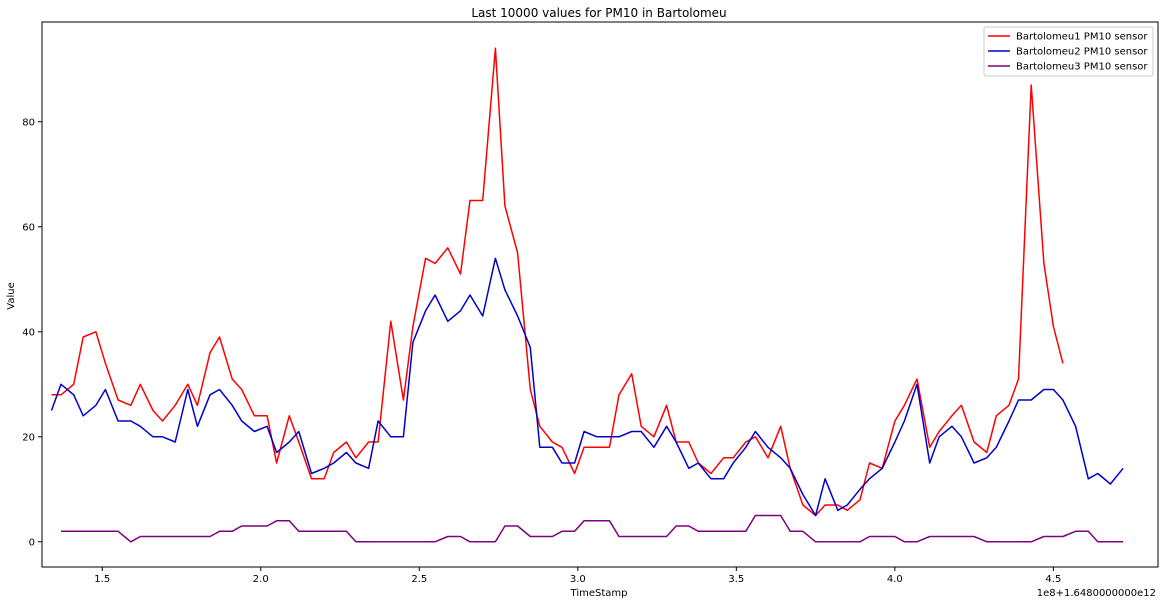 This screenshot has width=1164, height=604. I want to click on chart-title: Last 10000 values for PM10 in Bartolomeu, so click(598, 13).